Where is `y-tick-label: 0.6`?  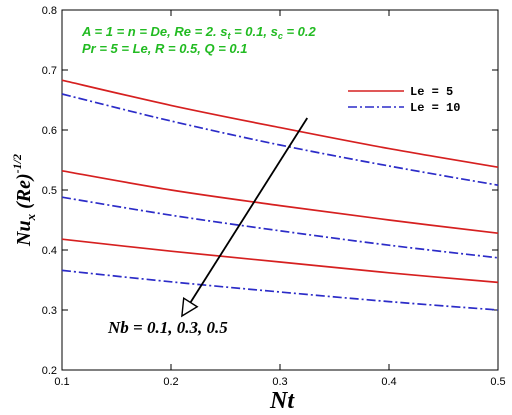 y-tick-label: 0.6 is located at coordinates (49, 131).